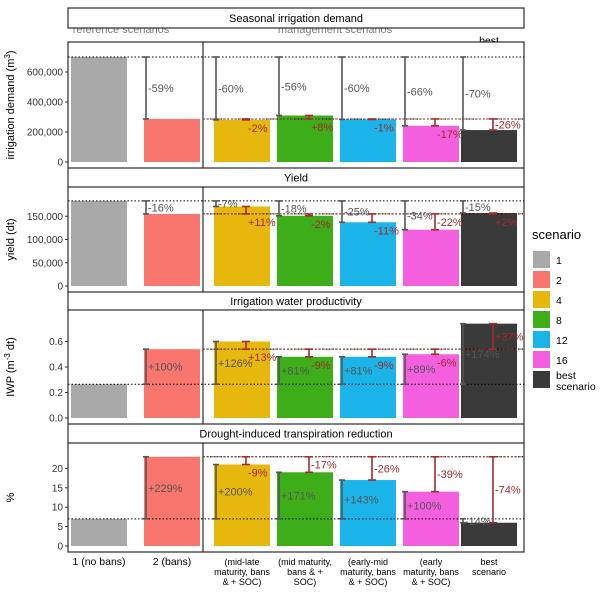  I want to click on change-label-vs-2: +2%, so click(506, 223).